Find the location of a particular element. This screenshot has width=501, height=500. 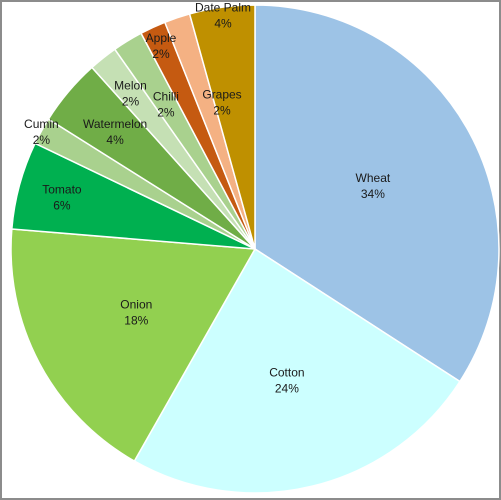

data-label-category: Watermelon is located at coordinates (115, 124).